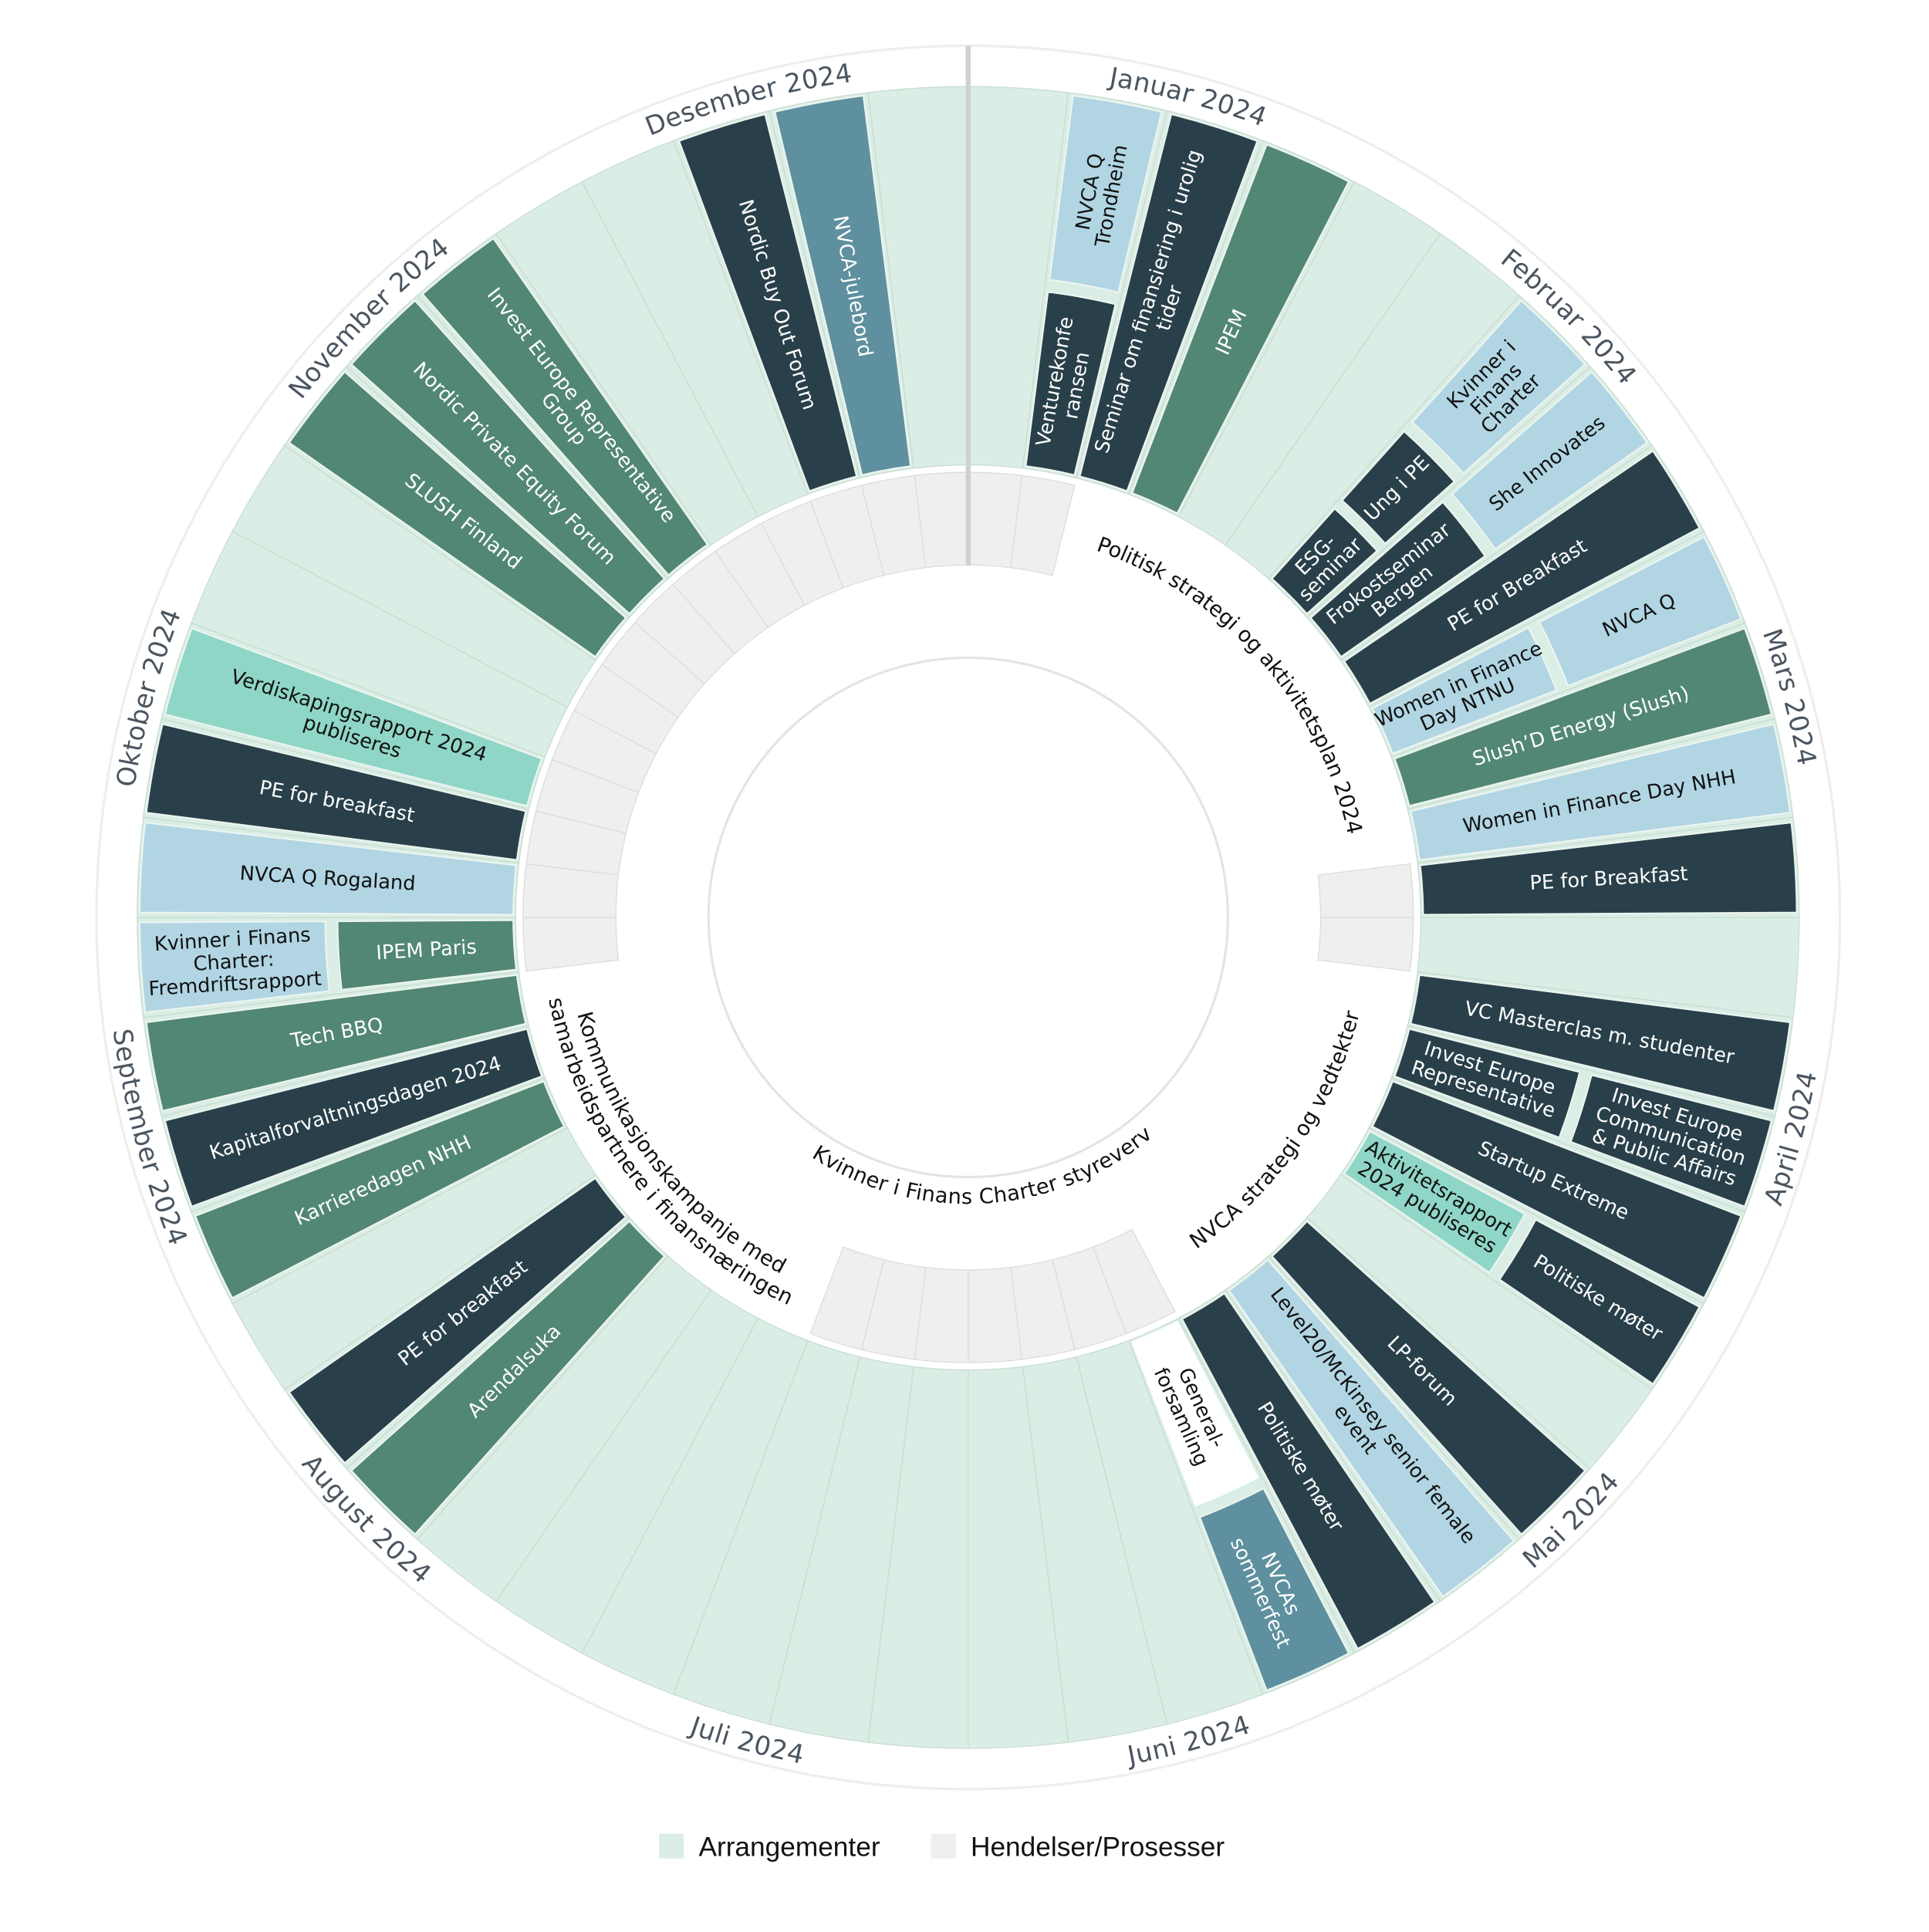 This screenshot has height=1932, width=1929. I want to click on legend-label: Hendelser/Prosesser, so click(1098, 1847).